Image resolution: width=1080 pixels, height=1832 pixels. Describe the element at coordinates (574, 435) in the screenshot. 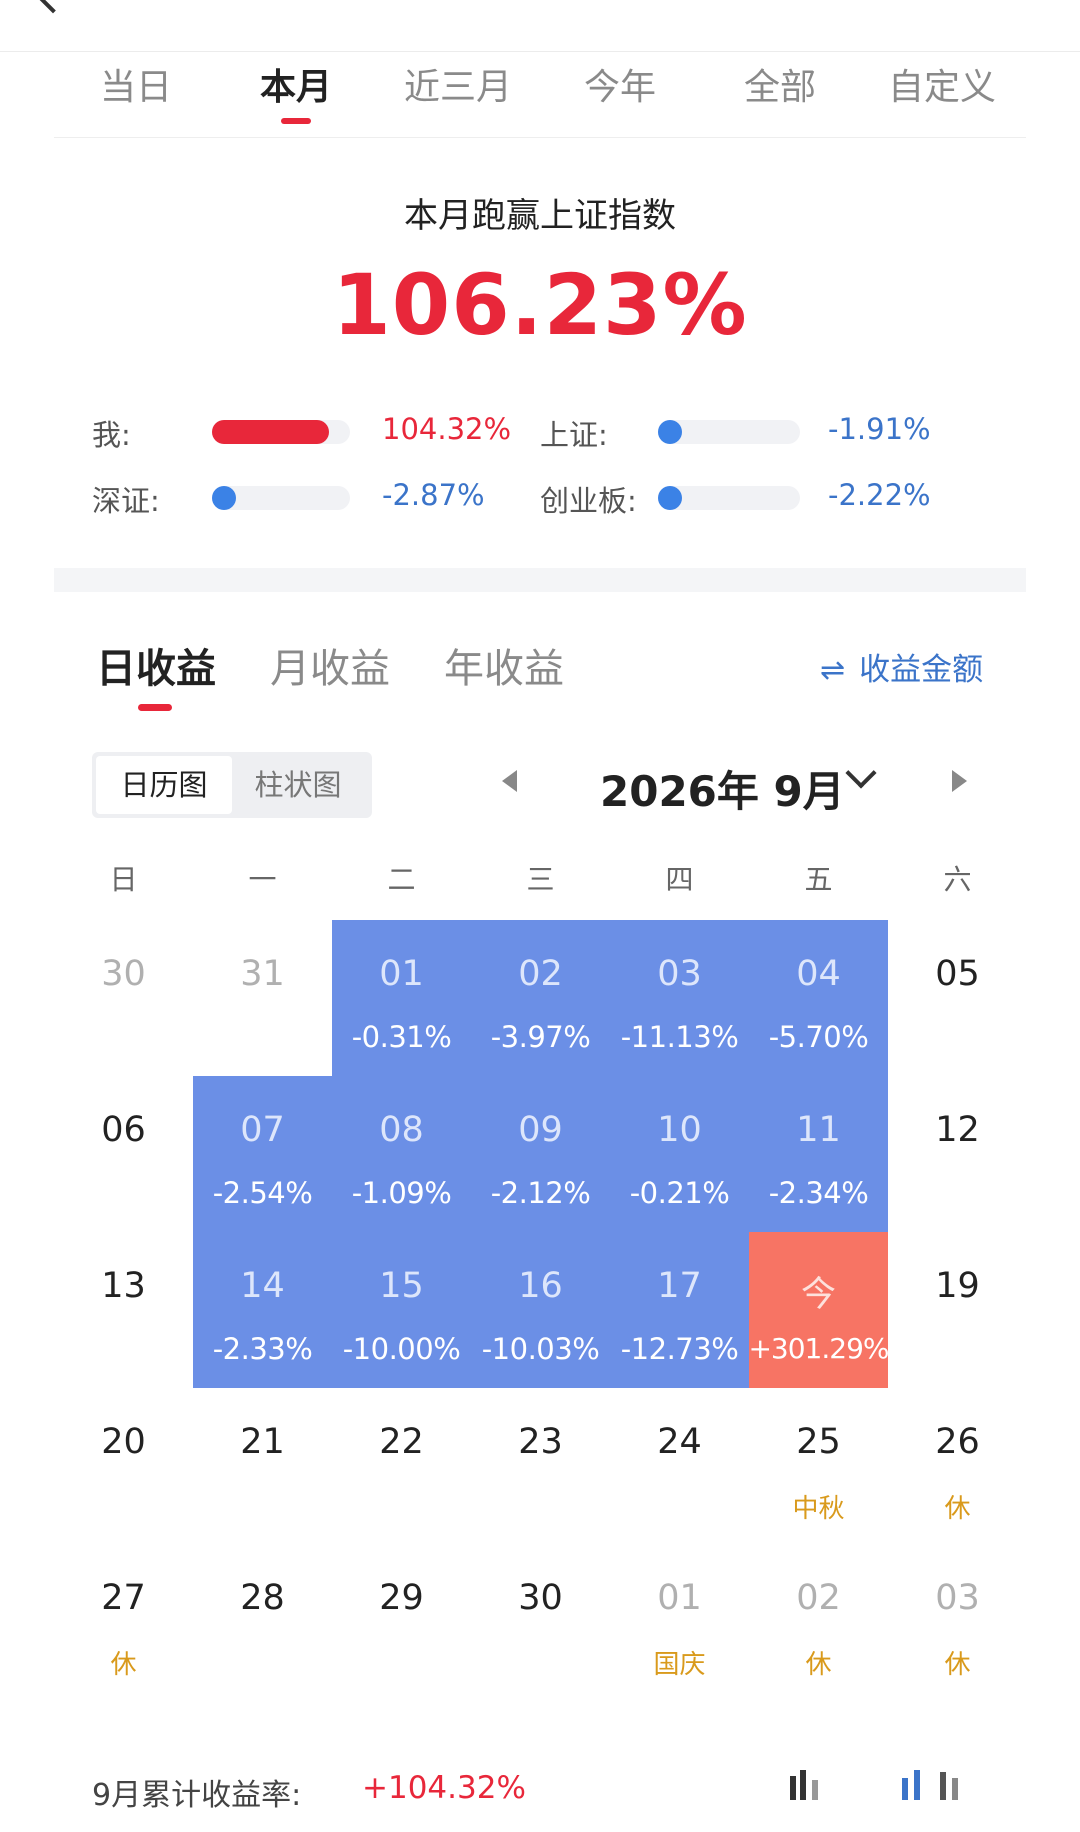

I see `shanghai-label: 上证:` at that location.